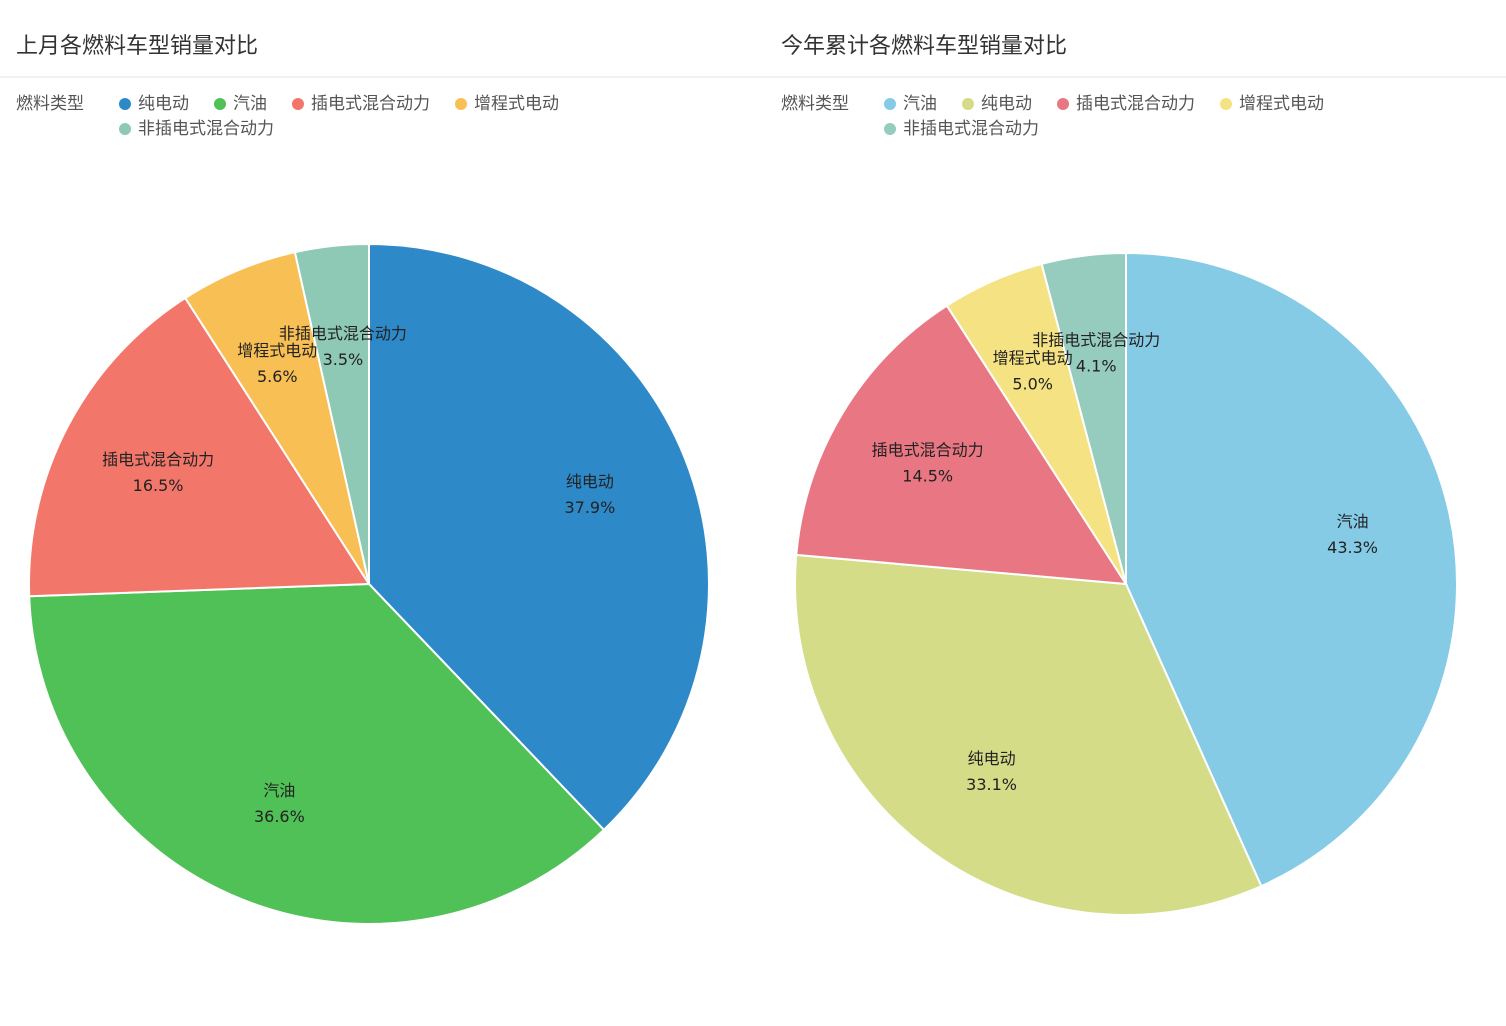 The image size is (1506, 1026). I want to click on slice-value-label: 33.1%, so click(991, 784).